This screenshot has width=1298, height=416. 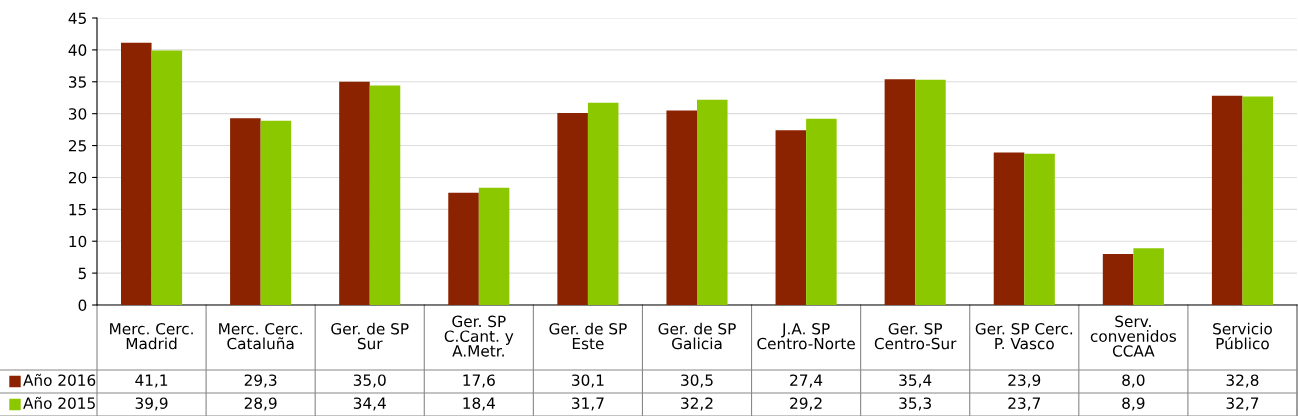 What do you see at coordinates (260, 381) in the screenshot?
I see `data-label: 29,3` at bounding box center [260, 381].